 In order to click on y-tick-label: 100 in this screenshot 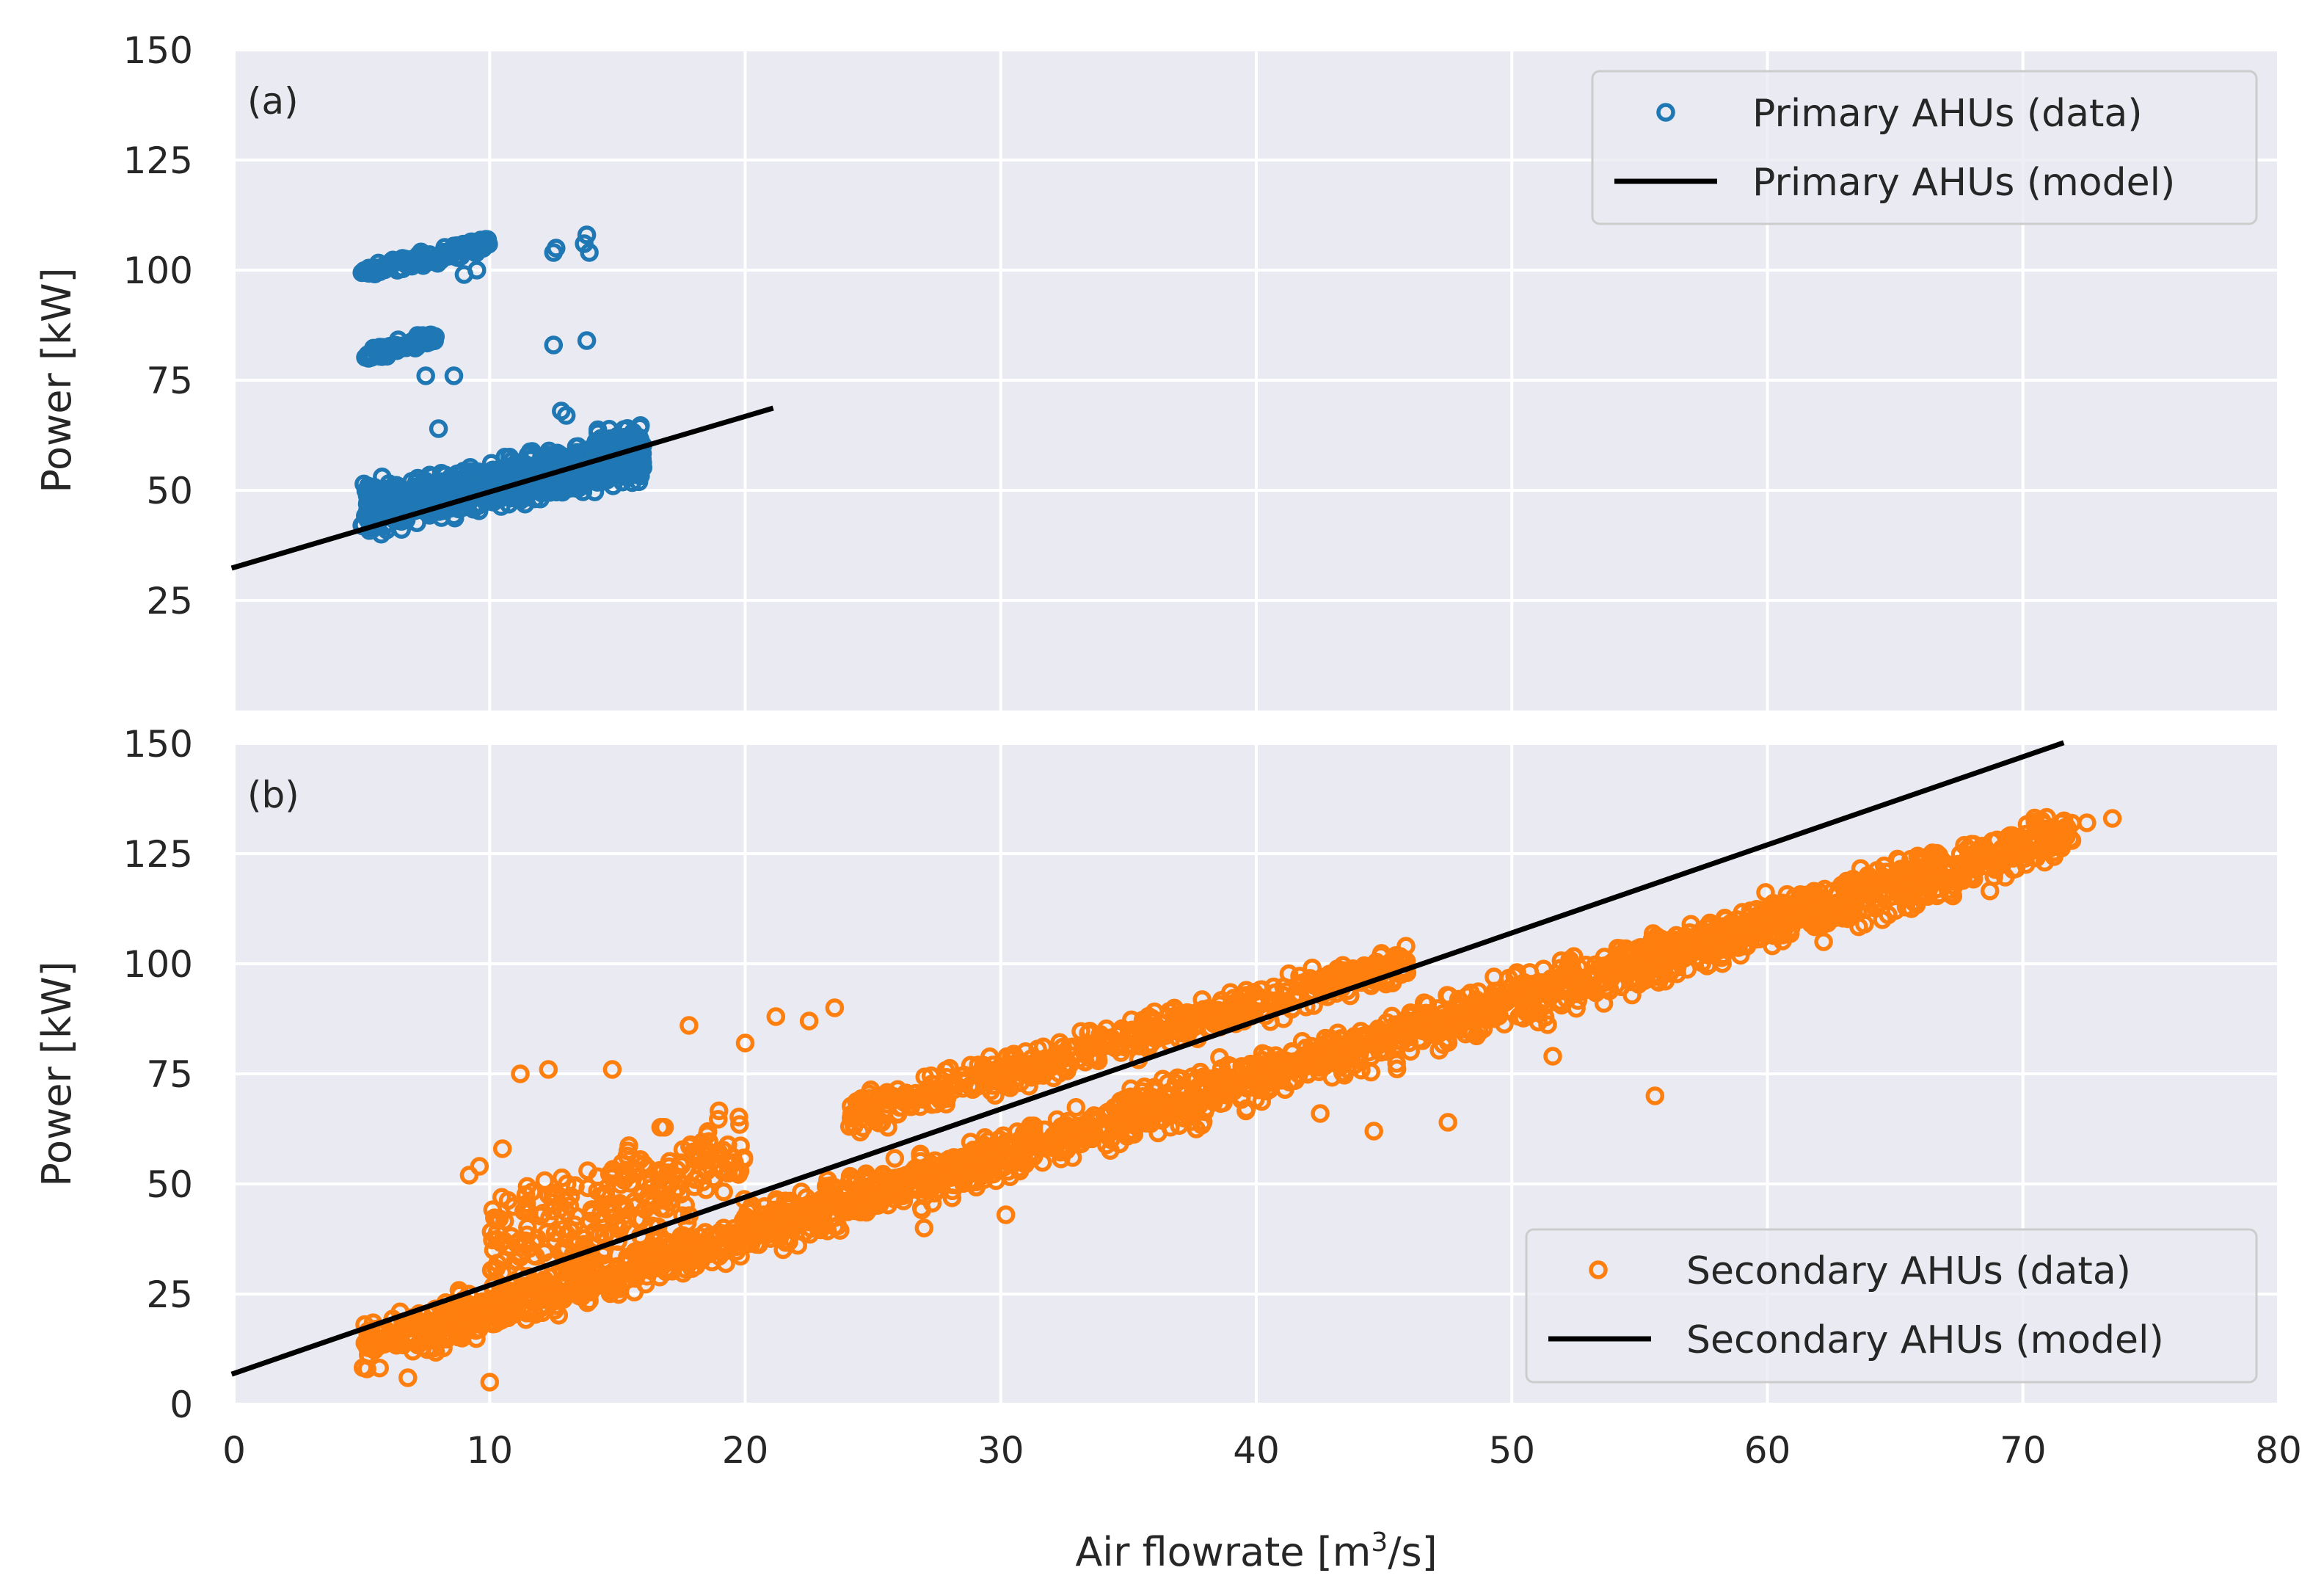, I will do `click(158, 271)`.